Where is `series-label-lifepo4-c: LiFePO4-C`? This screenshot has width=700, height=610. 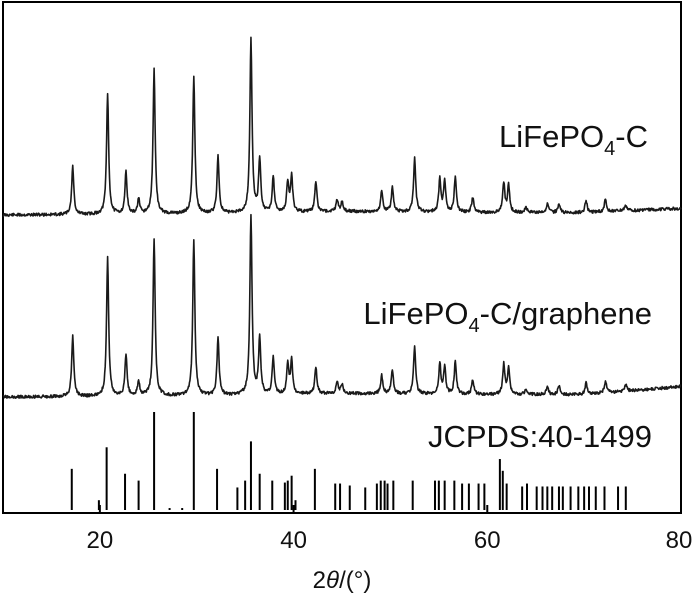 series-label-lifepo4-c: LiFePO4-C is located at coordinates (573, 139).